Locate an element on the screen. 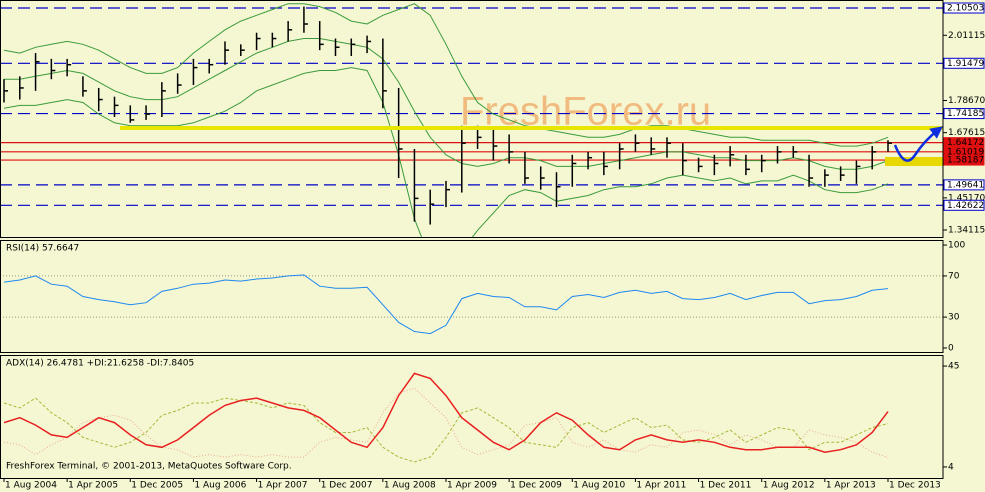 The height and width of the screenshot is (492, 985). x-tick-label: 1 Apr 2011 is located at coordinates (661, 486).